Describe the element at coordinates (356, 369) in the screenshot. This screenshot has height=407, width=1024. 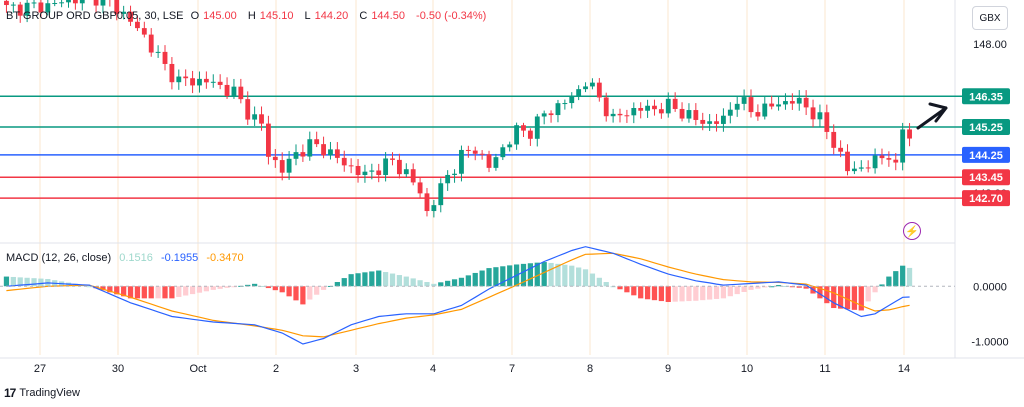
I see `time-tick-label: 3` at that location.